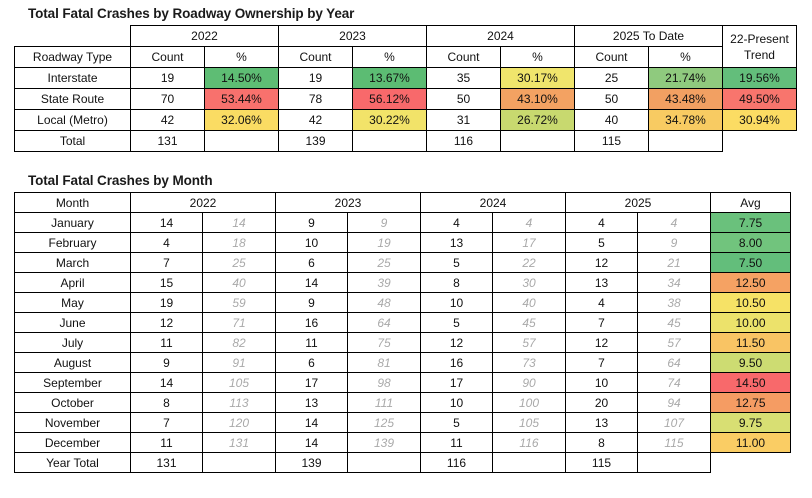 The width and height of the screenshot is (812, 498). I want to click on month-header-row: Month 2022 2023 2024 2025 Avg, so click(402, 202).